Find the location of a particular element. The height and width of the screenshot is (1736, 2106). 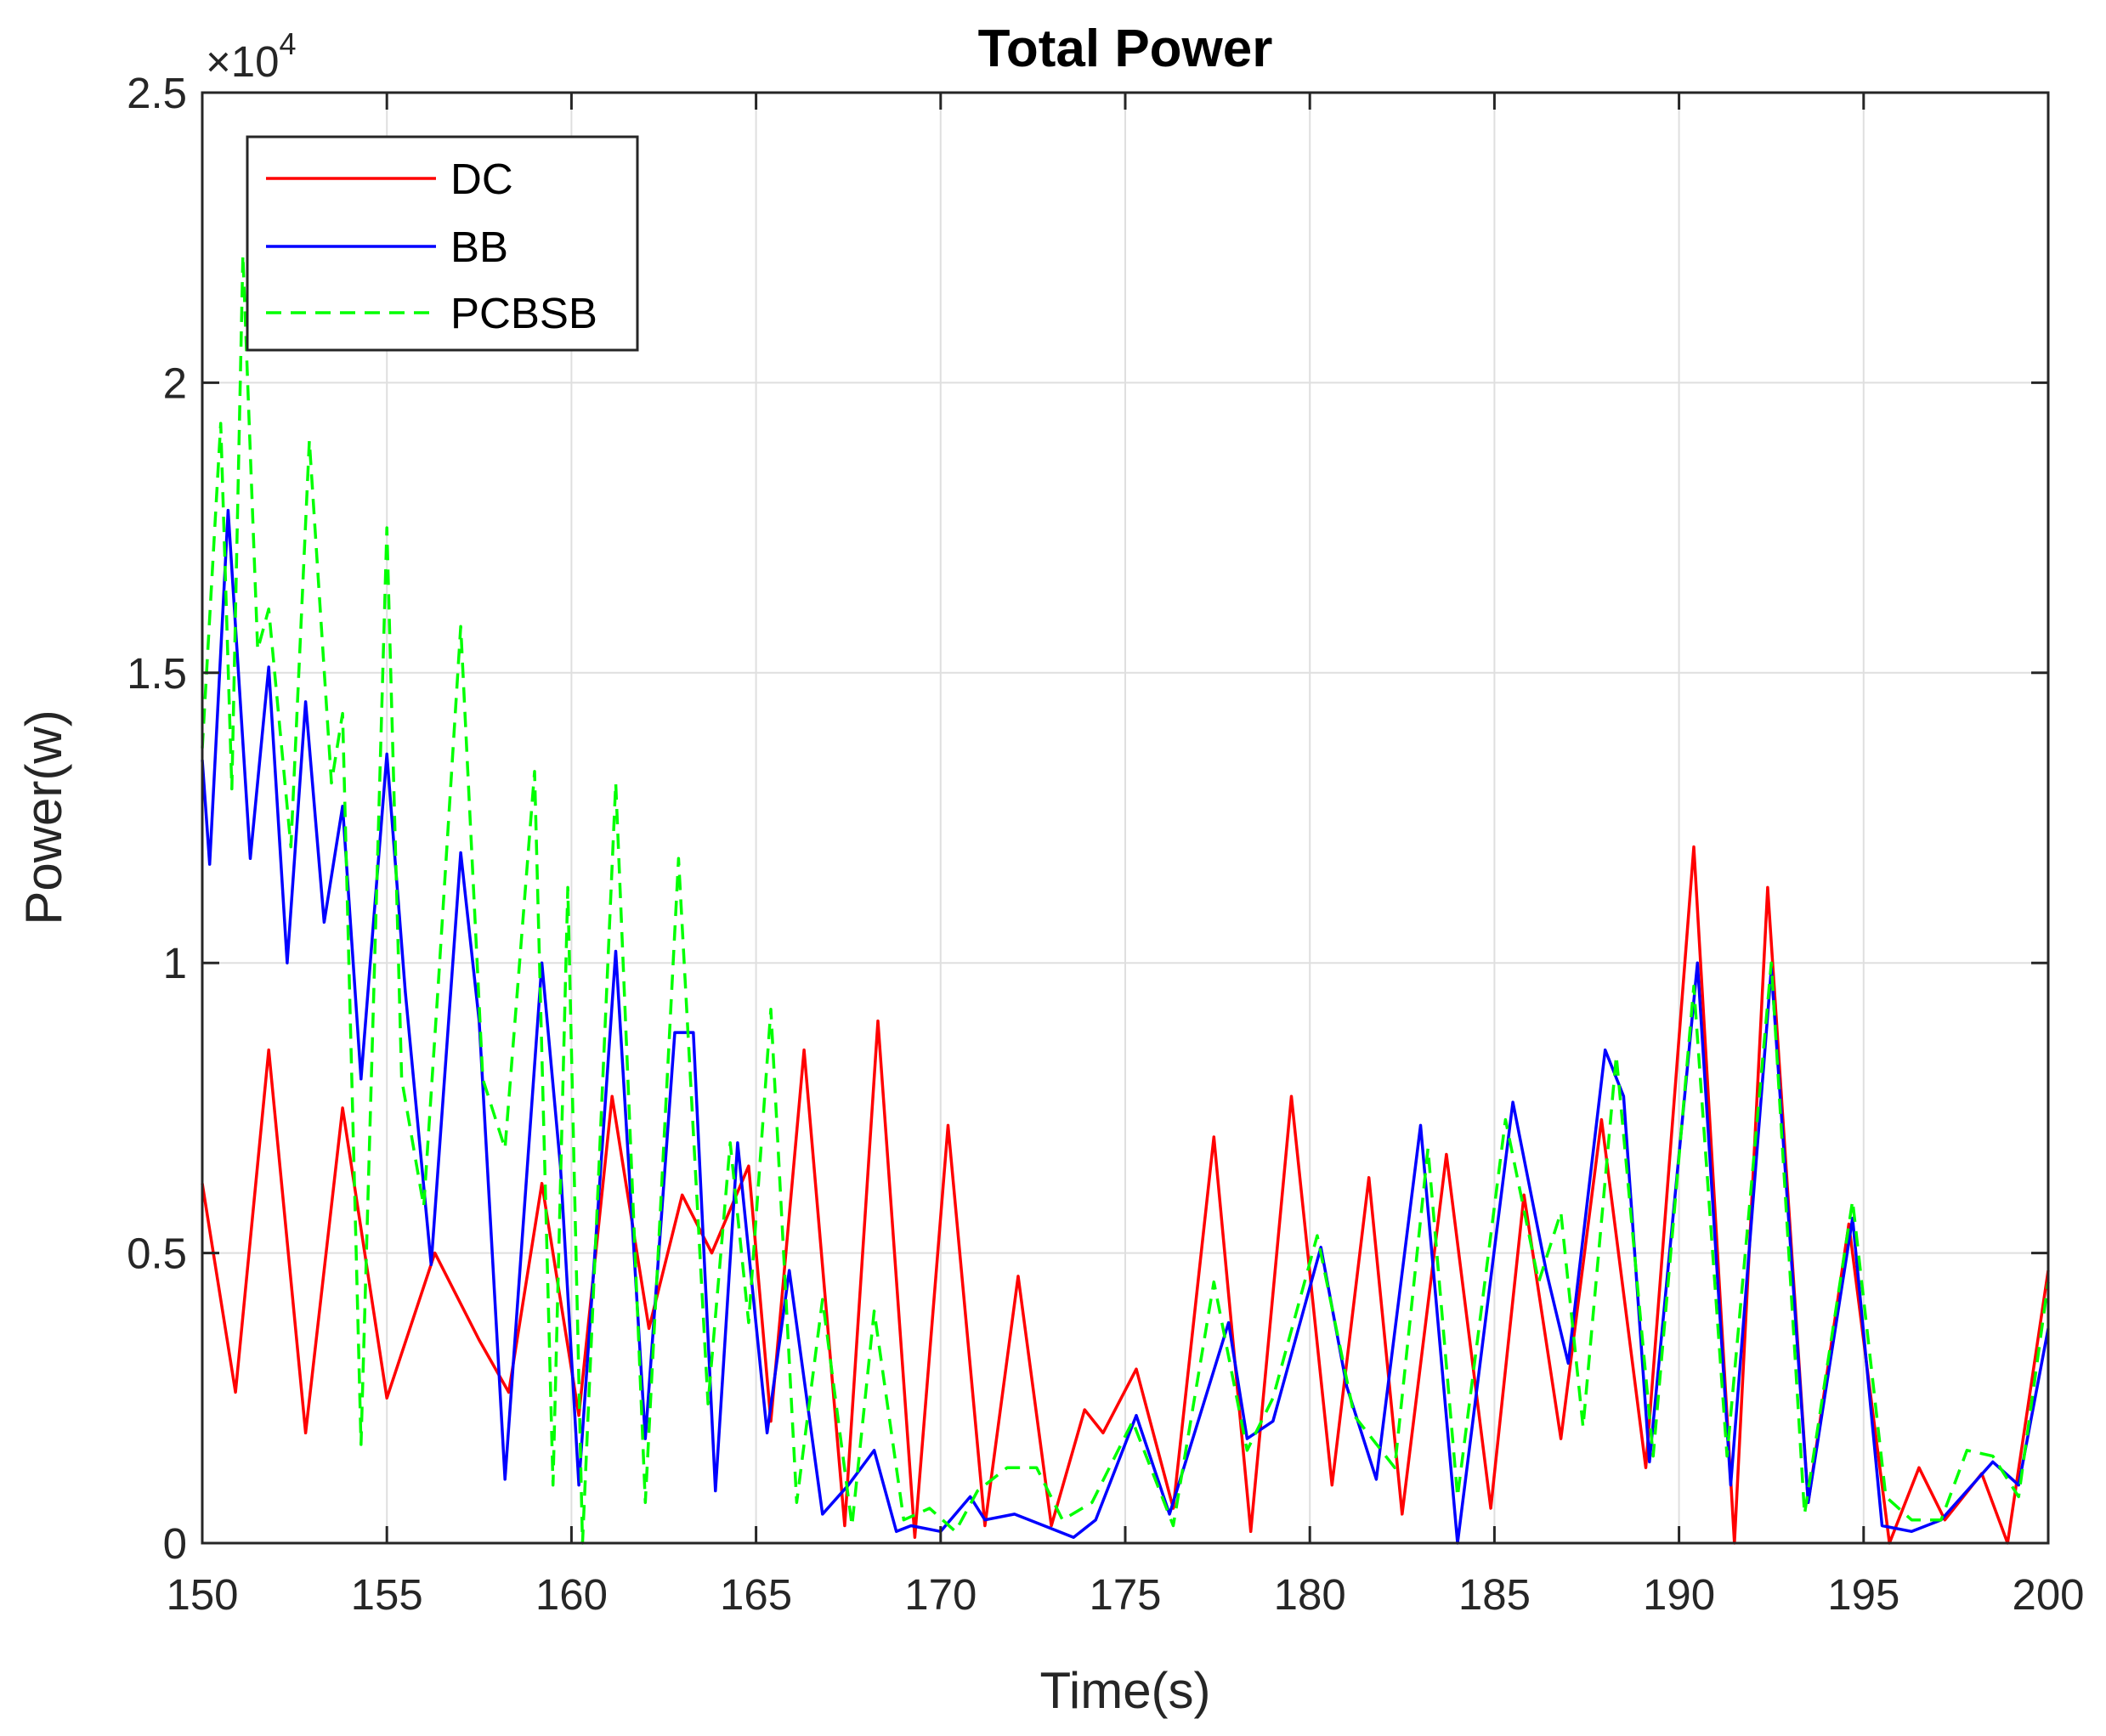

x-tick-label: 185 is located at coordinates (1494, 1595).